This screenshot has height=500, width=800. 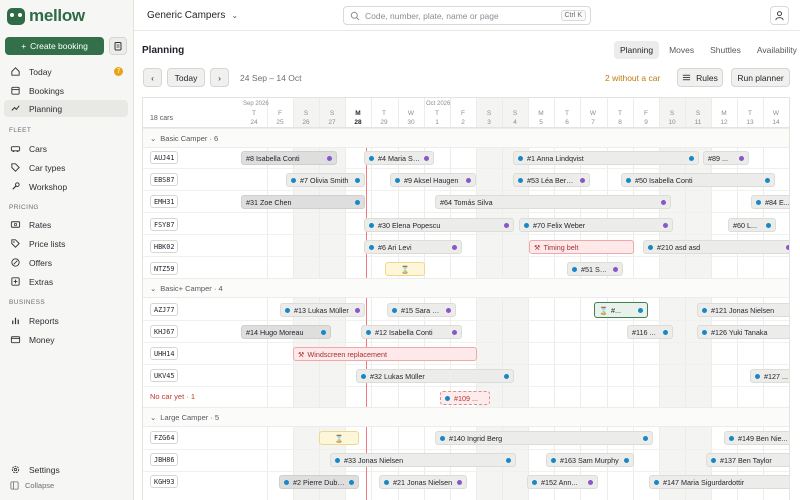 I want to click on planning-icon, so click(x=15, y=108).